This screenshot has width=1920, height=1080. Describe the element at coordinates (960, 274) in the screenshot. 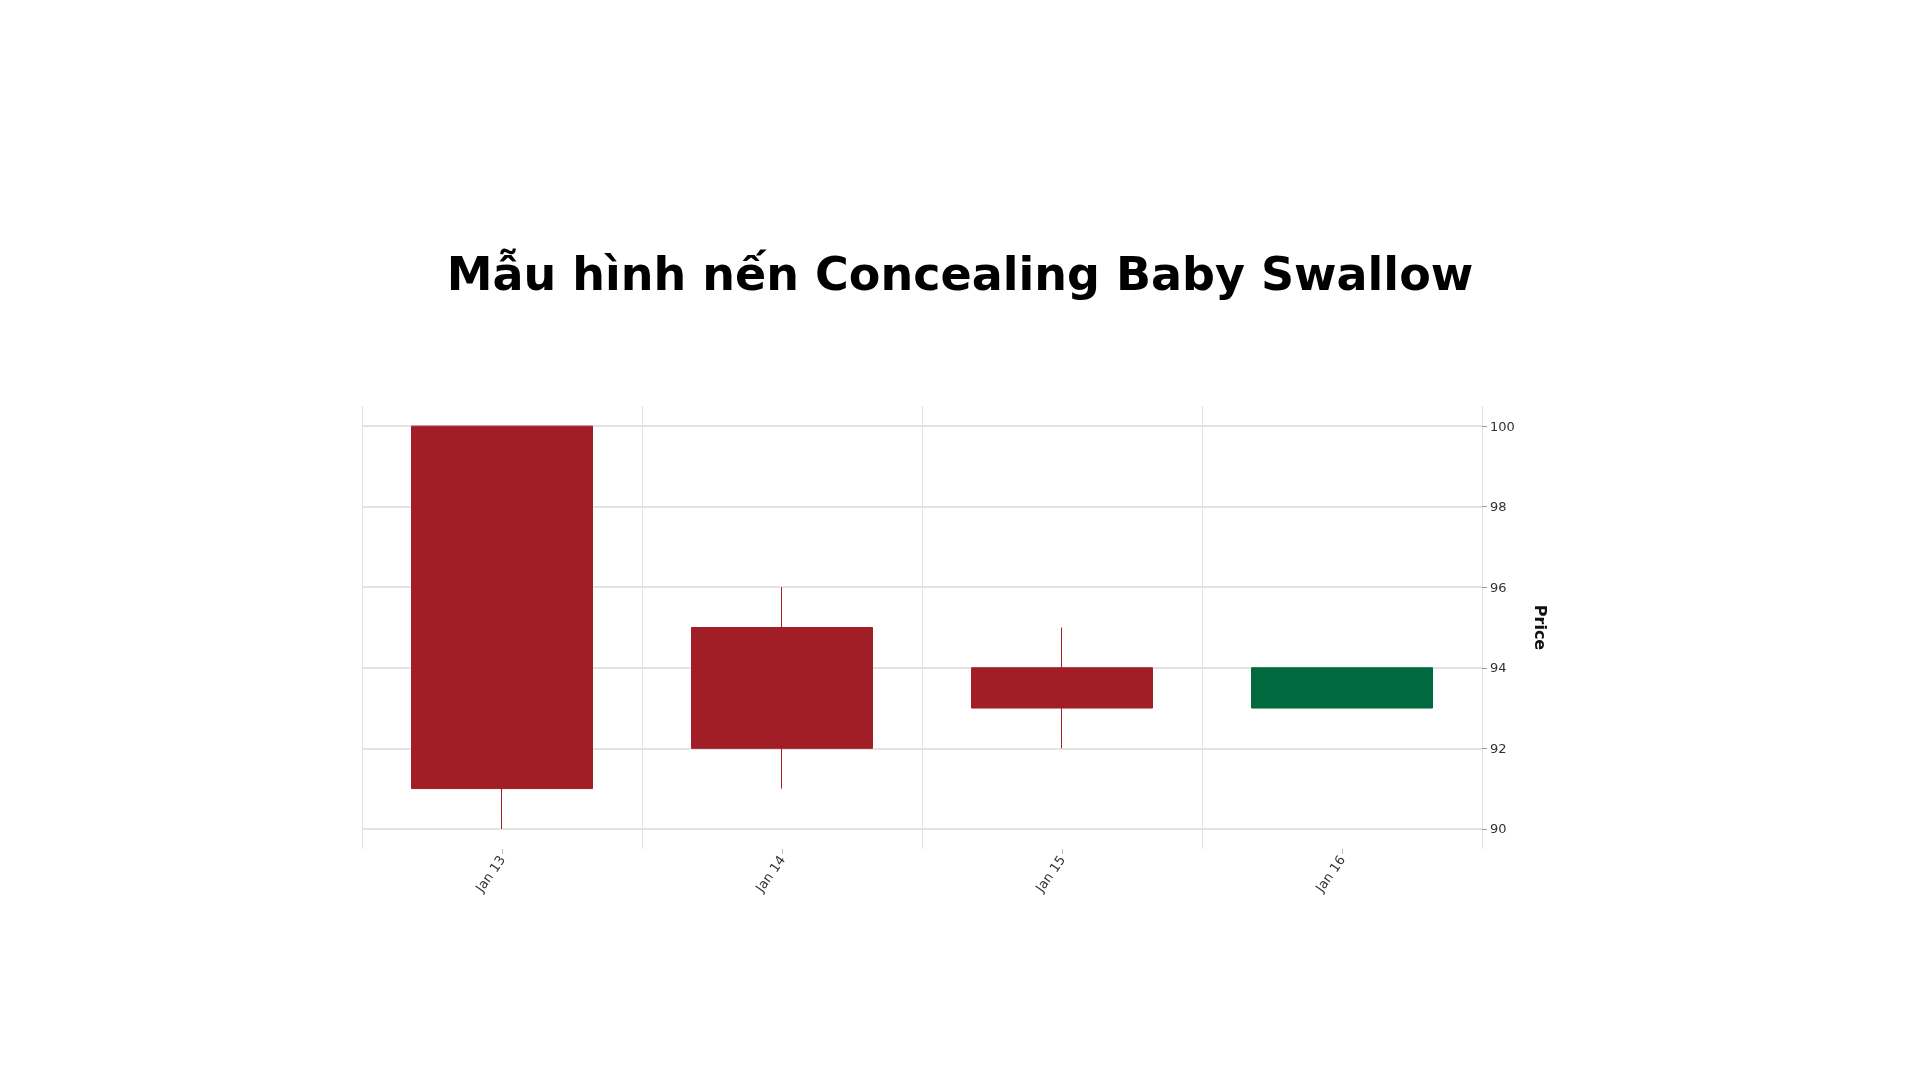

I see `chart-title: Mẫu hình nến Concealing Baby Swallow` at that location.